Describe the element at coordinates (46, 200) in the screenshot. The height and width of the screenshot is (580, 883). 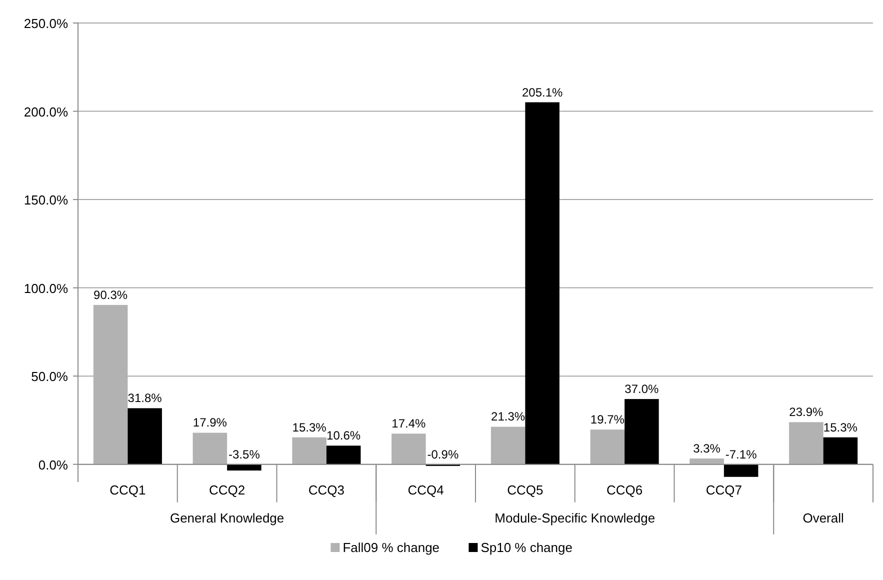
I see `y-tick-label: 150.0%` at that location.